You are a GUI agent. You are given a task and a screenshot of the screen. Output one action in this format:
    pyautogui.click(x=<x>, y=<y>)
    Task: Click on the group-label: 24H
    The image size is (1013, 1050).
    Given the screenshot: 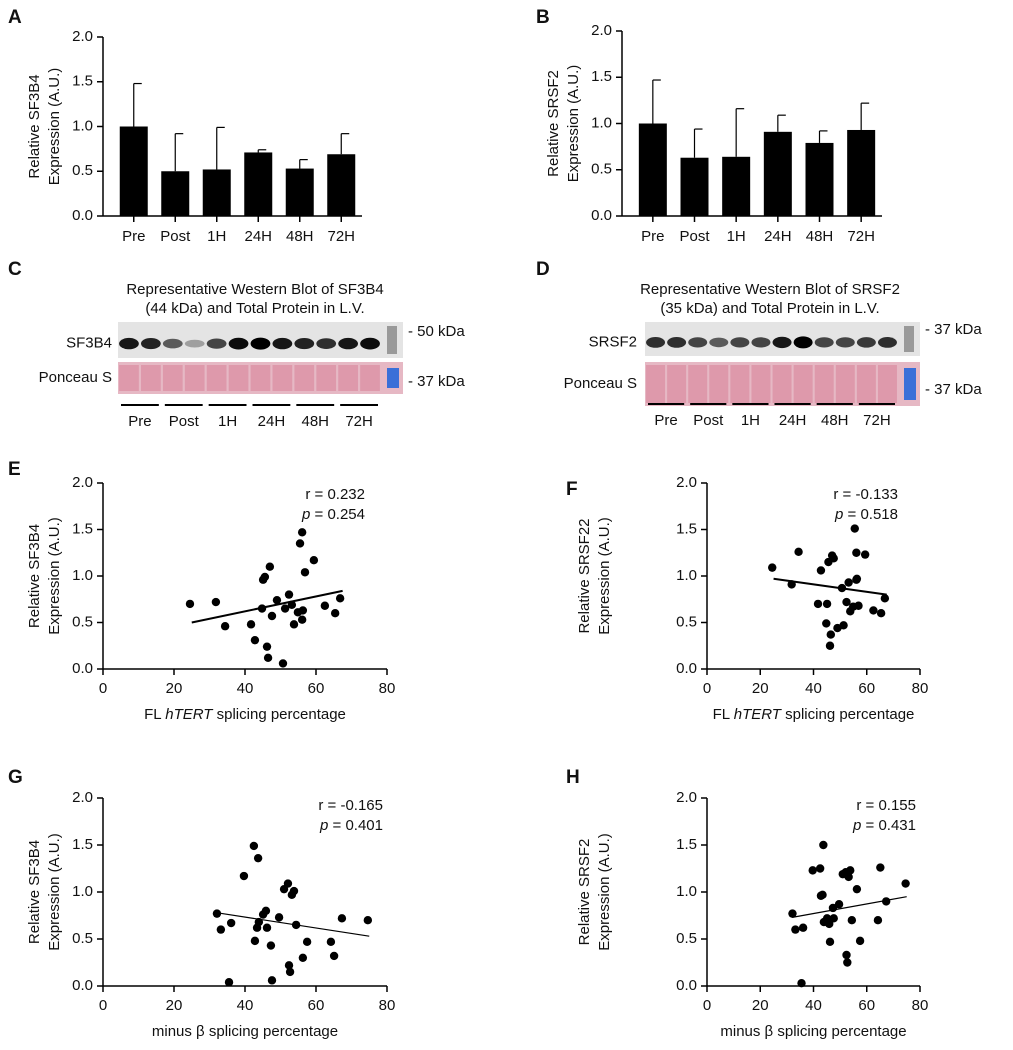 What is the action you would take?
    pyautogui.click(x=272, y=421)
    